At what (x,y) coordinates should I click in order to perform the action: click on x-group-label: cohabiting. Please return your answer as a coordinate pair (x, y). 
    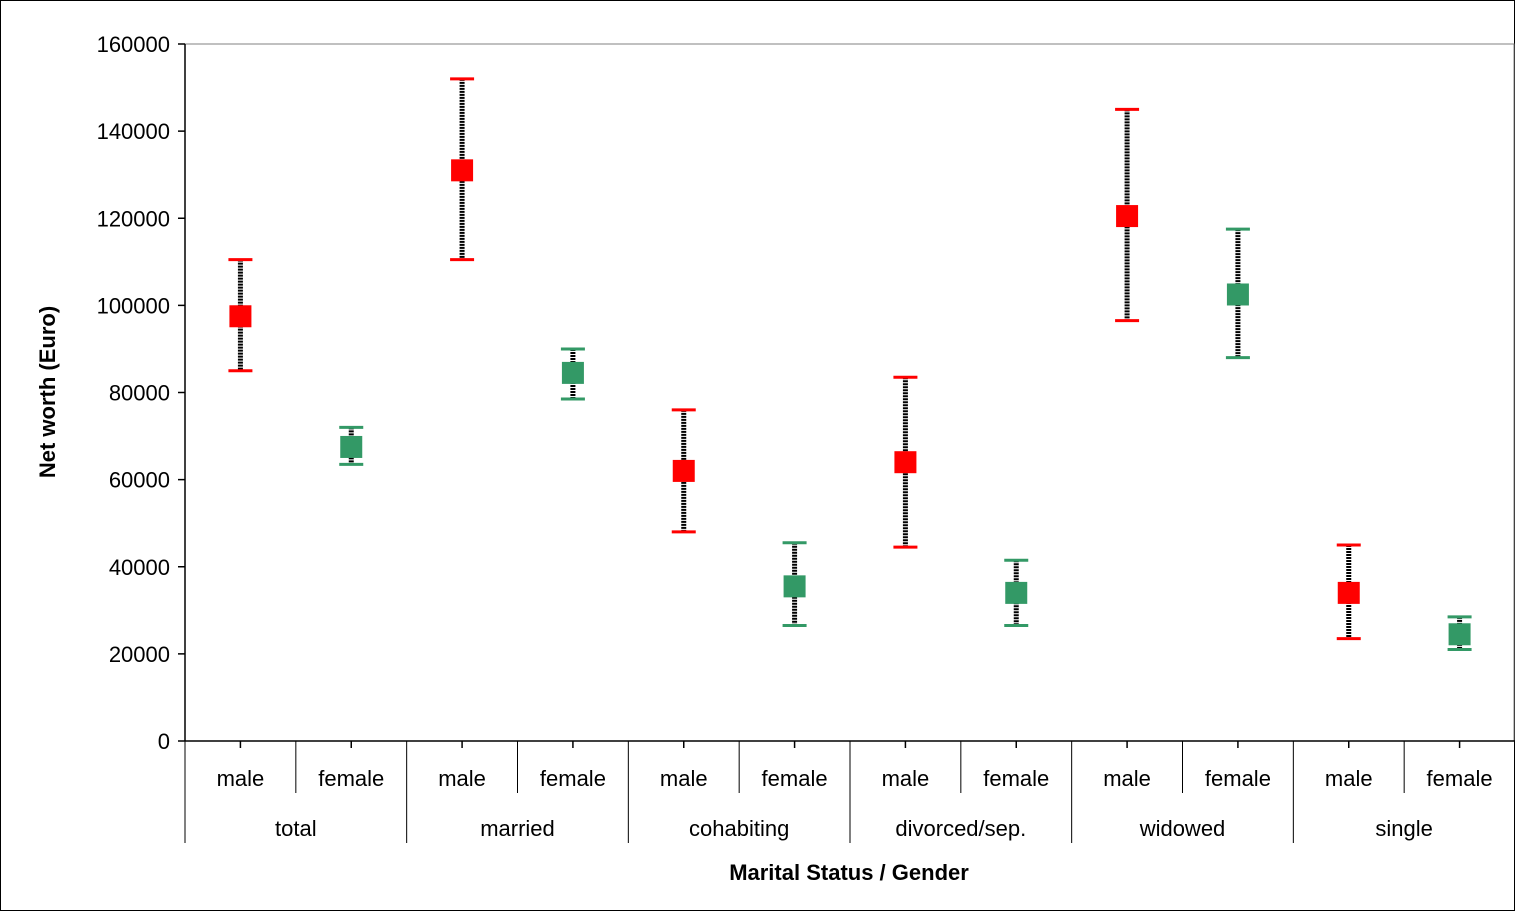
    Looking at the image, I should click on (739, 828).